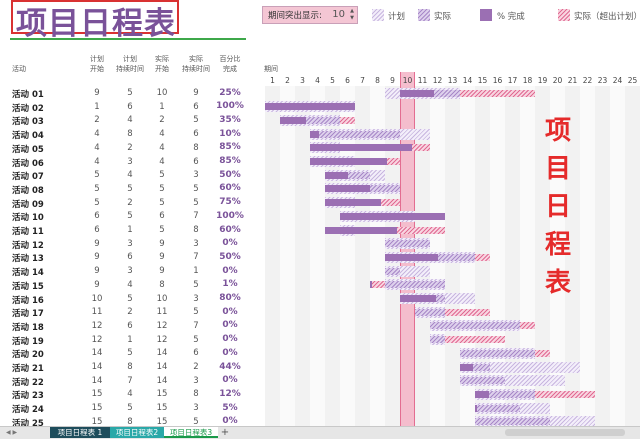 This screenshot has height=439, width=640. Describe the element at coordinates (230, 202) in the screenshot. I see `percent-complete-cell: 75%` at that location.